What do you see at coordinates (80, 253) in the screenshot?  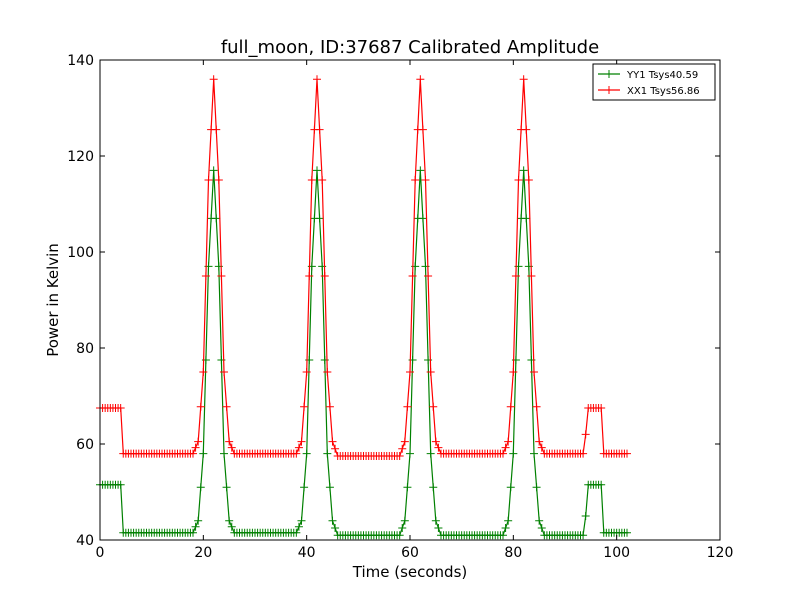 I see `y-tick-label: 100` at bounding box center [80, 253].